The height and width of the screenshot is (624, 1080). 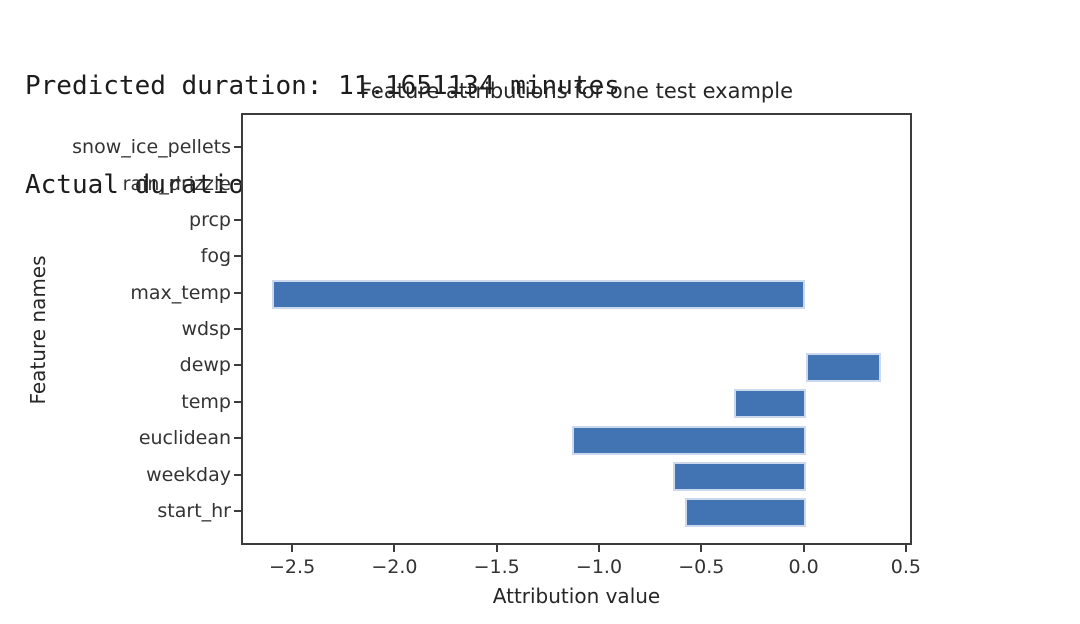 What do you see at coordinates (843, 367) in the screenshot?
I see `bar-dewp` at bounding box center [843, 367].